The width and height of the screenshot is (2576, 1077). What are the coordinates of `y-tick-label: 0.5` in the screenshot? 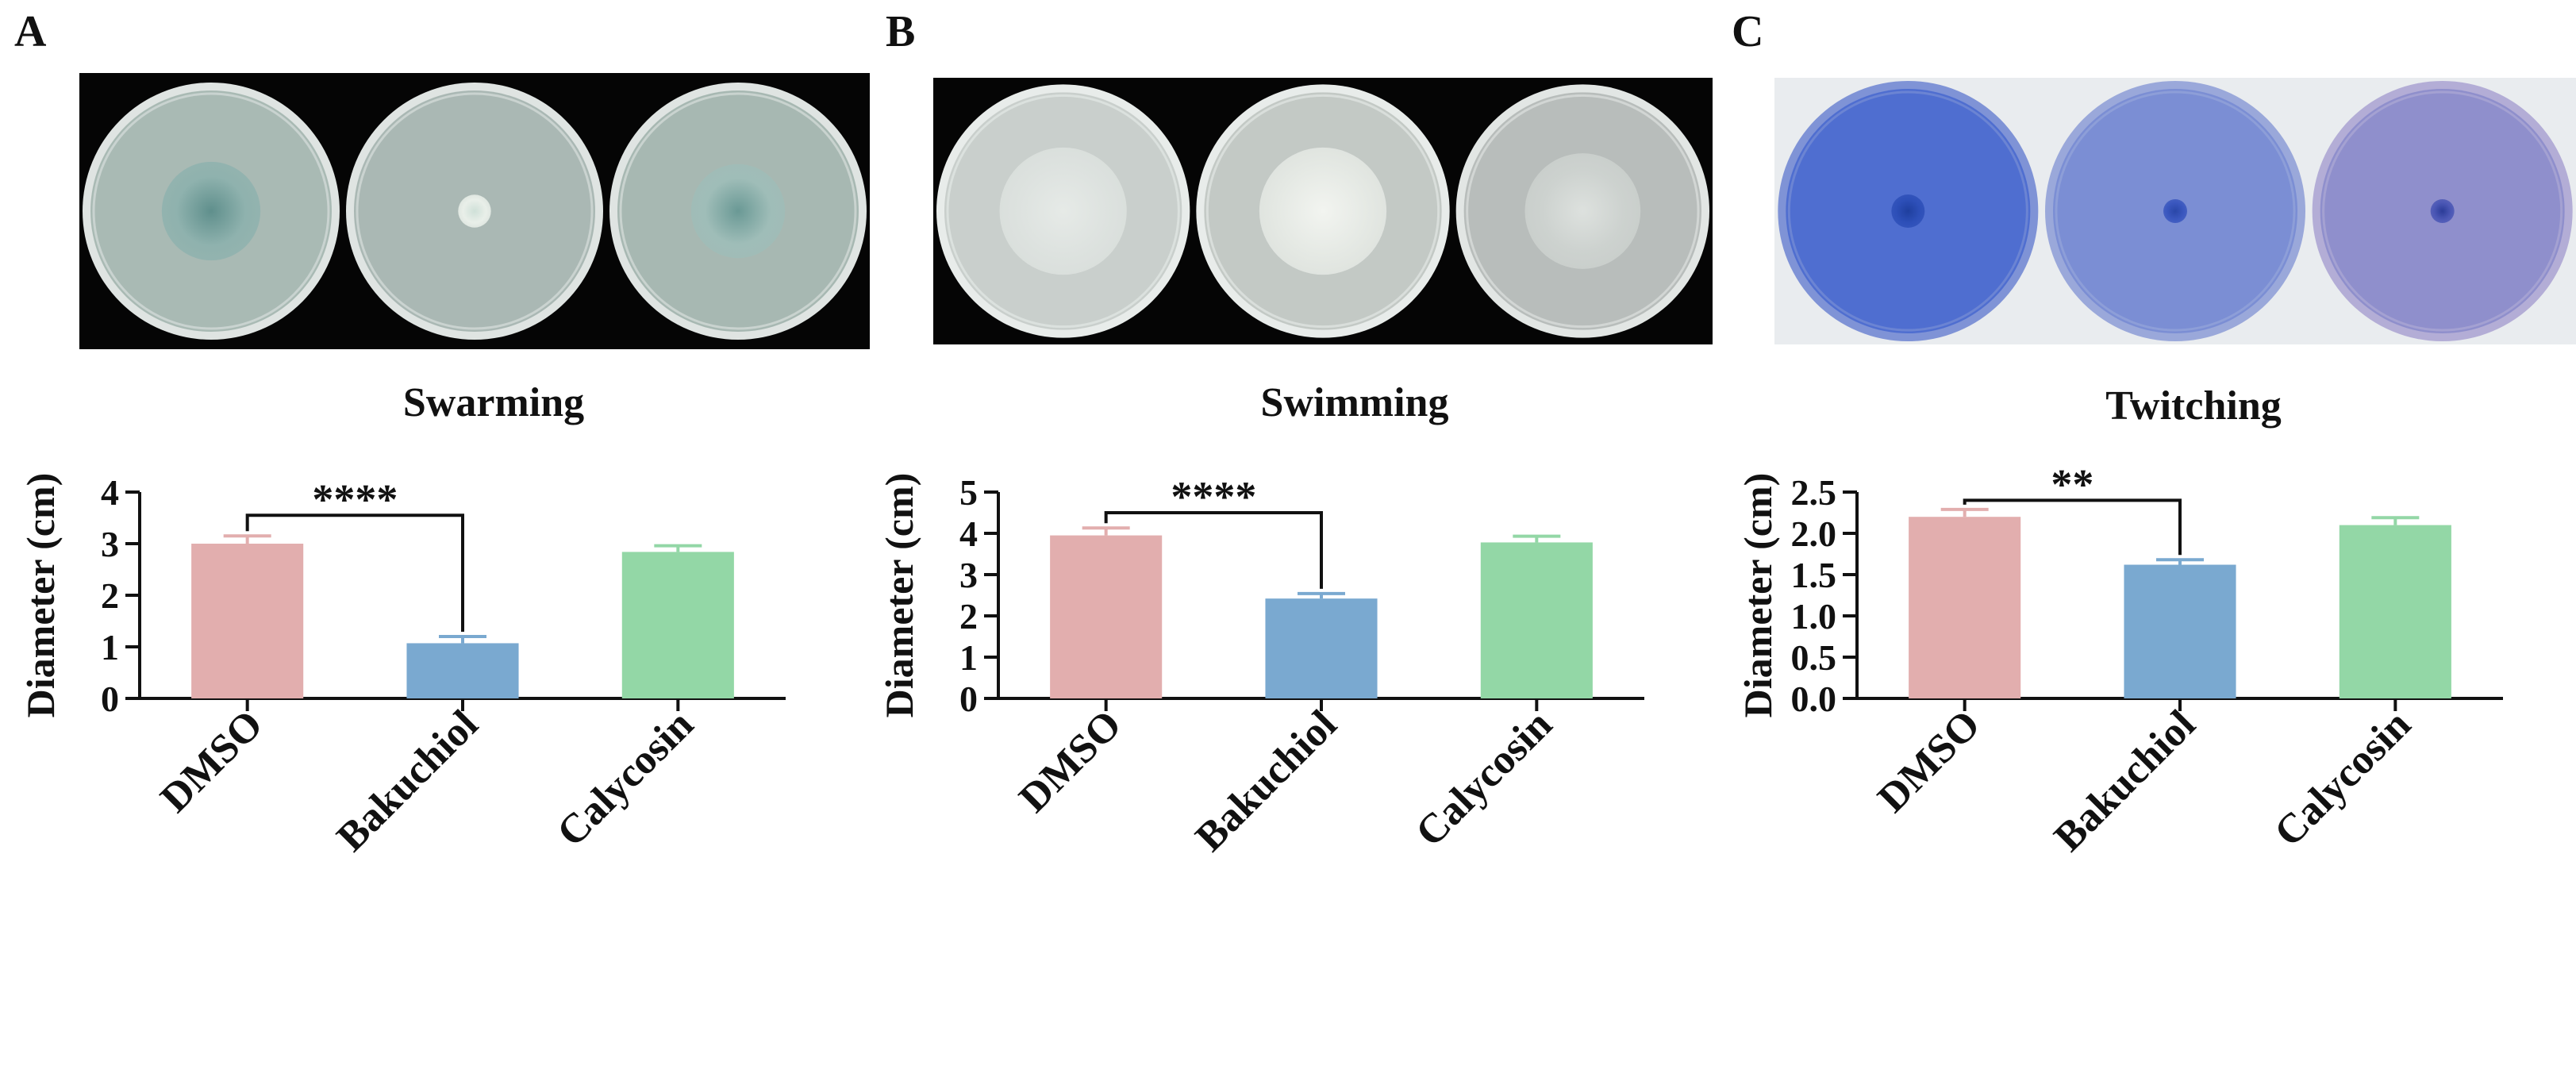 It's located at (1814, 657).